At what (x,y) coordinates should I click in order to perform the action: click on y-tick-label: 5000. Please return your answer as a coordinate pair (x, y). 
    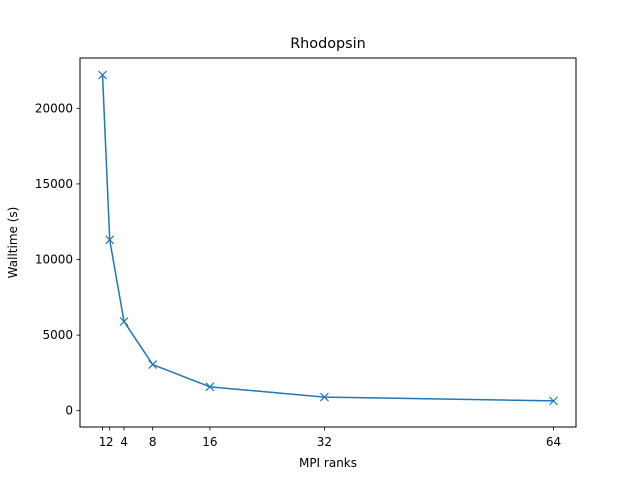
    Looking at the image, I should click on (57, 335).